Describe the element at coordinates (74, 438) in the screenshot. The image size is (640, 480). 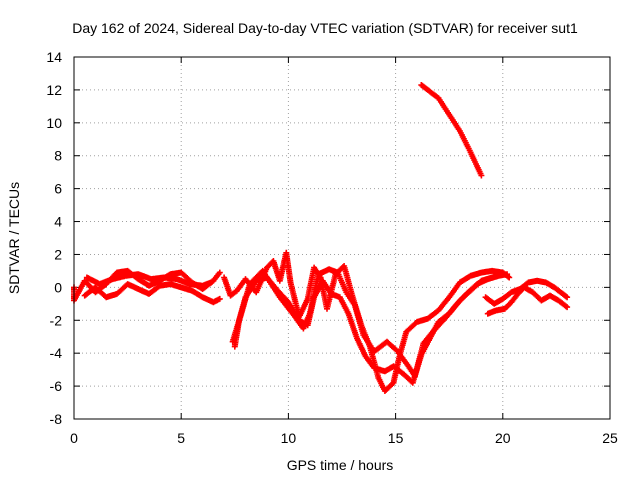
I see `x-tick-label: 0` at that location.